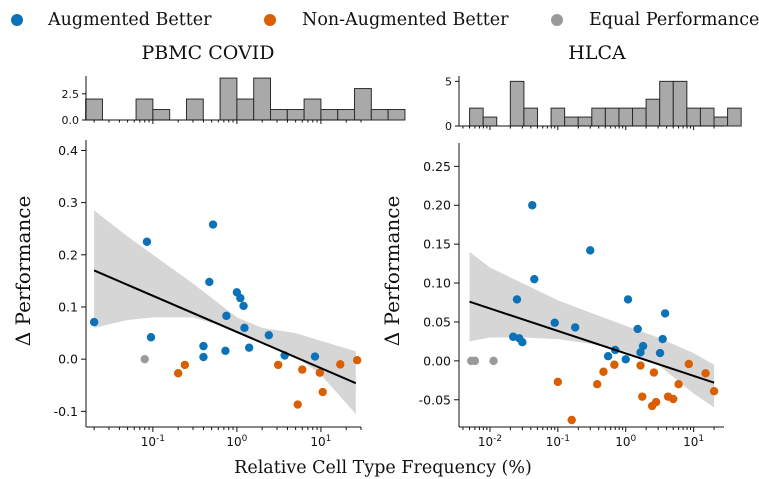 The height and width of the screenshot is (479, 759). Describe the element at coordinates (68, 150) in the screenshot. I see `y-tick-label: 0.4` at that location.